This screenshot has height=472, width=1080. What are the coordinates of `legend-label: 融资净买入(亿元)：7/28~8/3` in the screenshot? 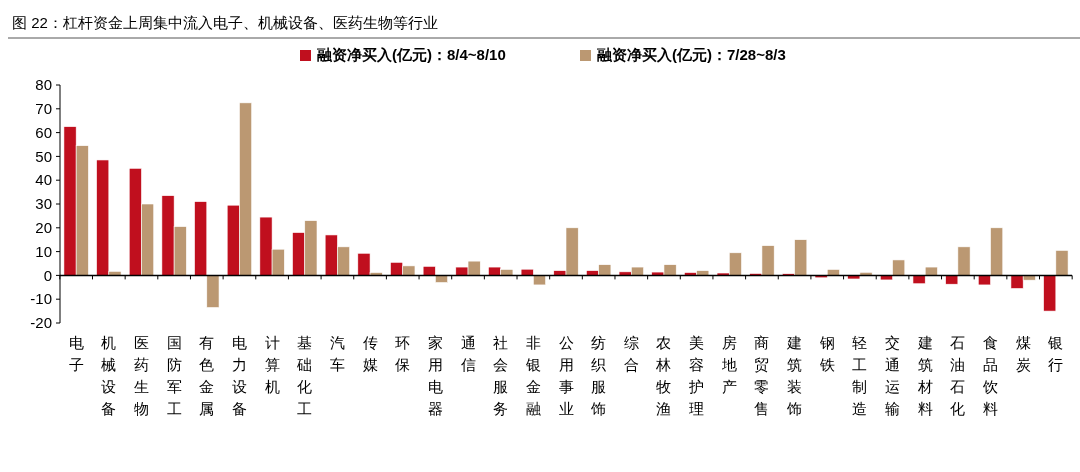 It's located at (691, 54).